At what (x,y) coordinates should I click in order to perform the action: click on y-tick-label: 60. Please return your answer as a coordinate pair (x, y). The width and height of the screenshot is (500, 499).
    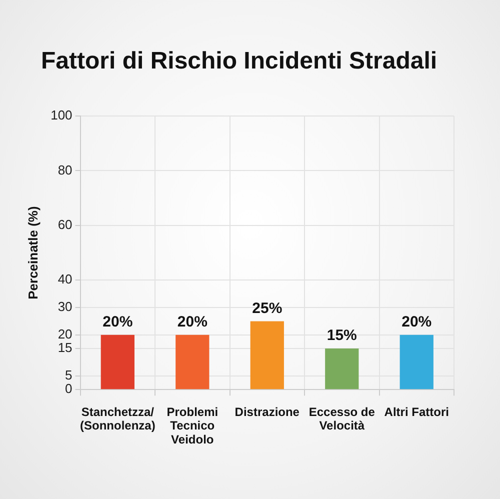
    Looking at the image, I should click on (65, 224).